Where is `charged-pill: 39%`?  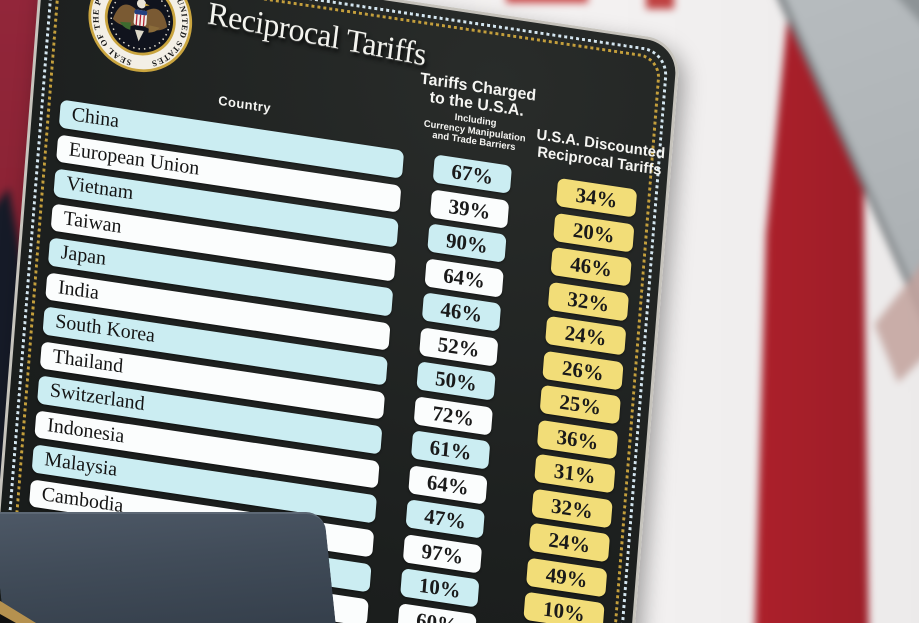
charged-pill: 39% is located at coordinates (469, 208).